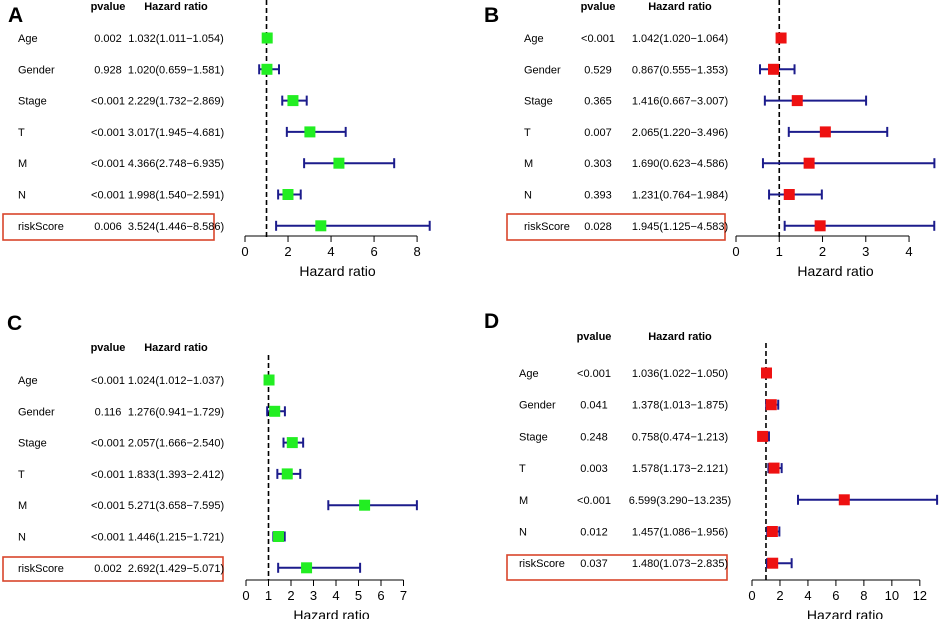 The image size is (941, 624). What do you see at coordinates (108, 102) in the screenshot?
I see `panel-a-row-stage-pvalue: <0.001` at bounding box center [108, 102].